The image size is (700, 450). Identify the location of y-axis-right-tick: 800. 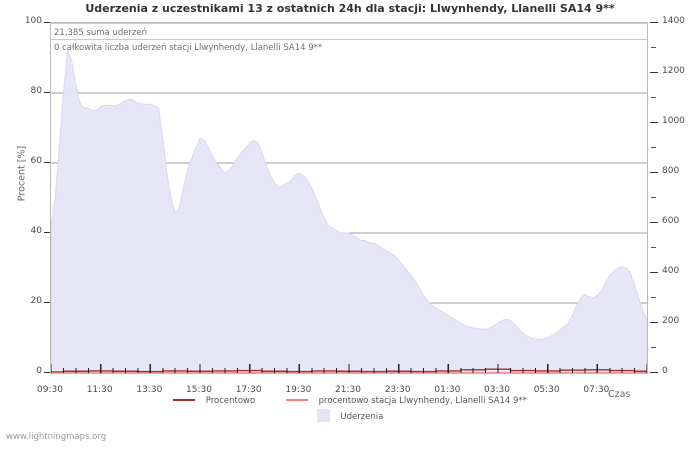
(671, 171).